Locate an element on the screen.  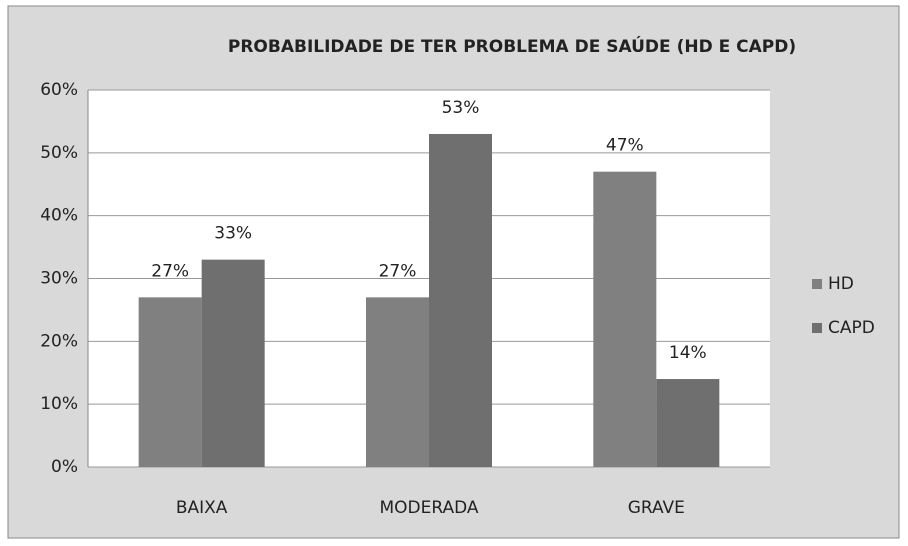
x-tick-label: MODERADA is located at coordinates (428, 508).